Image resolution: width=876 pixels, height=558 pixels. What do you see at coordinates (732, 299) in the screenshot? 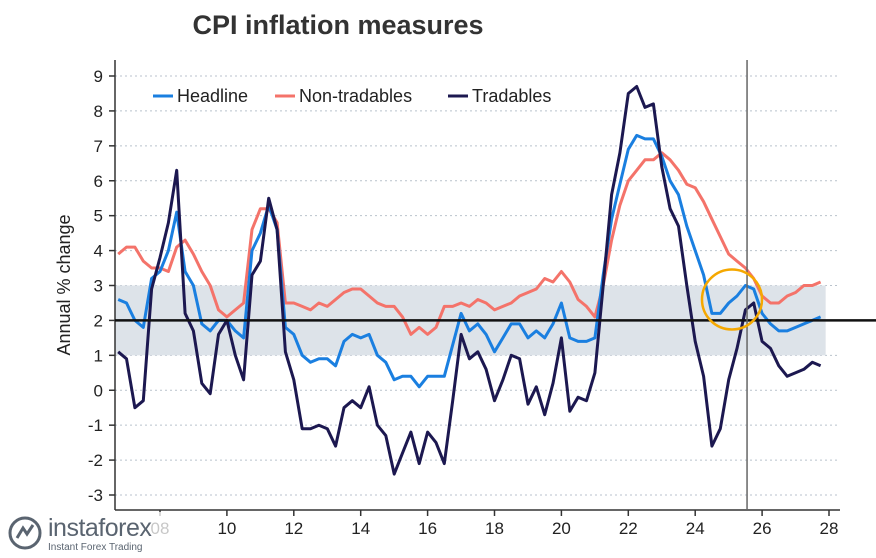
I see `highlight-circle` at bounding box center [732, 299].